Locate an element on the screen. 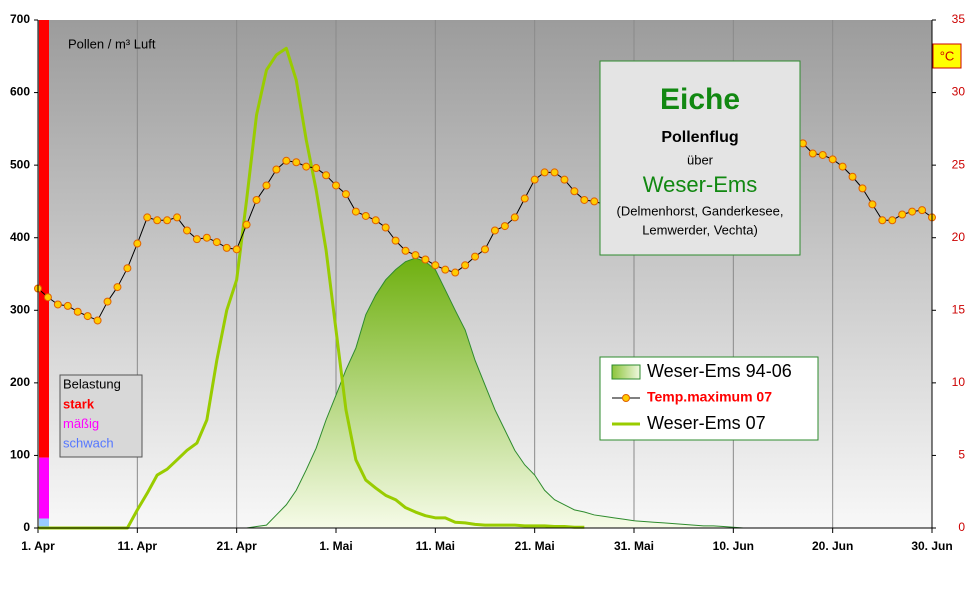  info-box is located at coordinates (700, 158).